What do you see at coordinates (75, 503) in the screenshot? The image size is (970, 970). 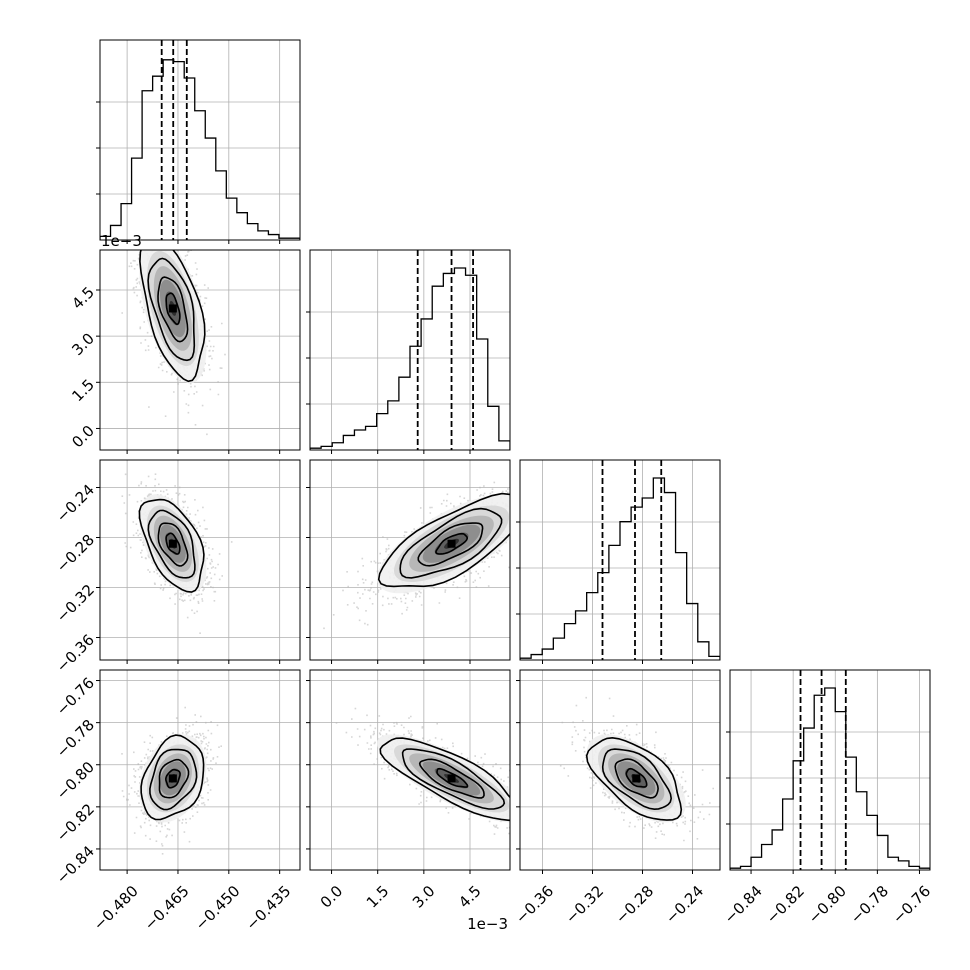 I see `y-tick-label: −0.24` at bounding box center [75, 503].